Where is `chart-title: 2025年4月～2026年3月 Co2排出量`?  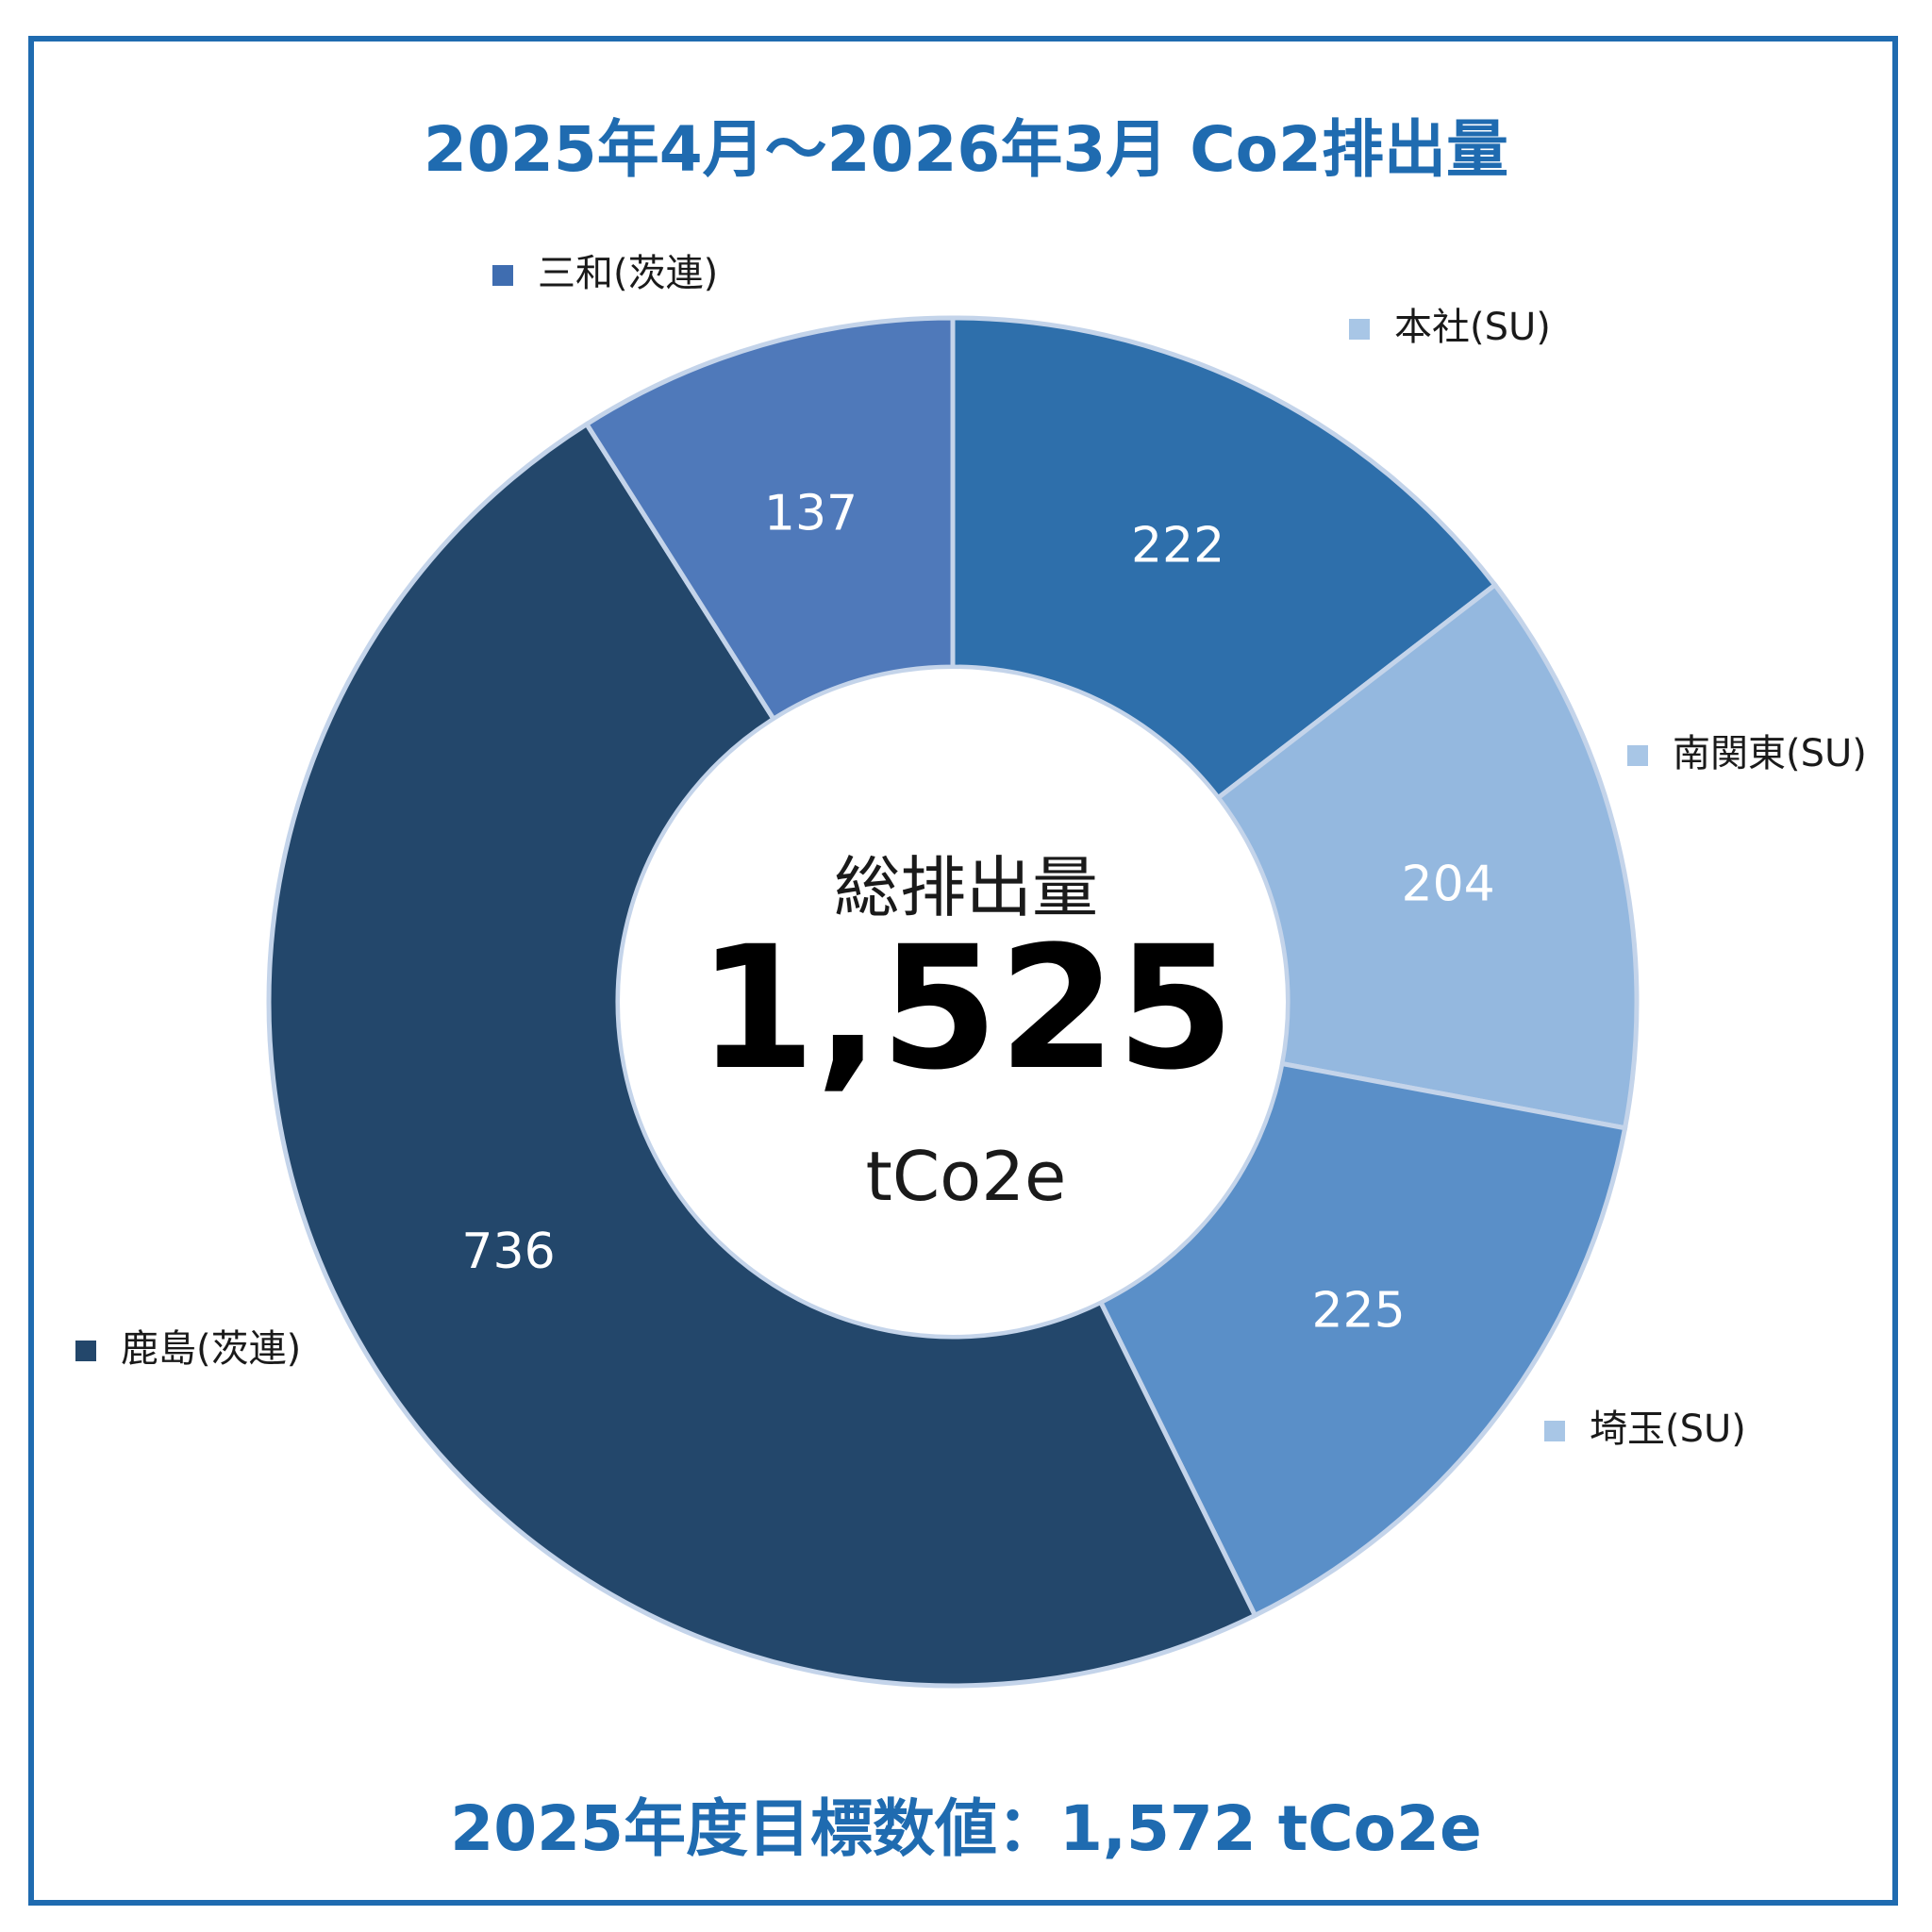
chart-title: 2025年4月～2026年3月 Co2排出量 is located at coordinates (966, 149).